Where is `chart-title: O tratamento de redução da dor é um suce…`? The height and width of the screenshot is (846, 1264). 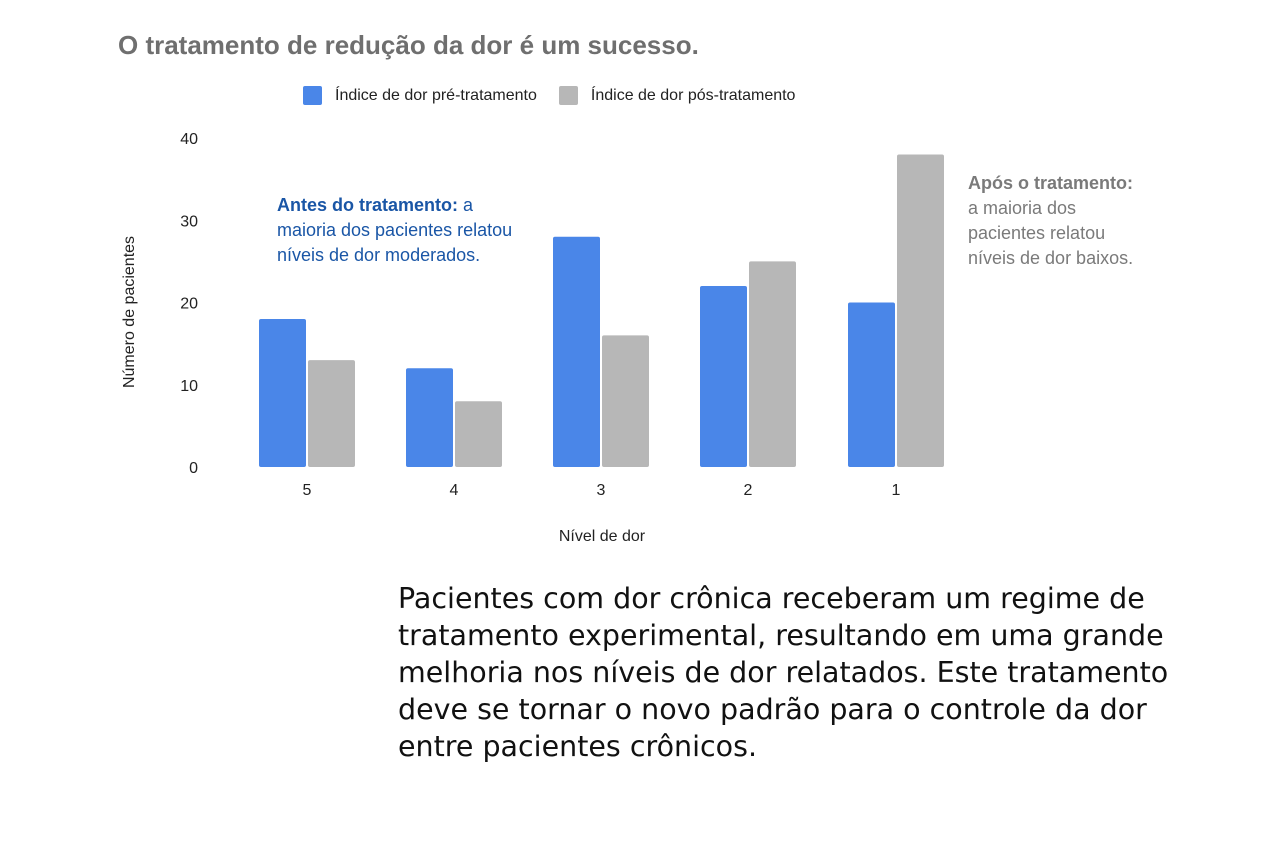
chart-title: O tratamento de redução da dor é um suce… is located at coordinates (408, 45).